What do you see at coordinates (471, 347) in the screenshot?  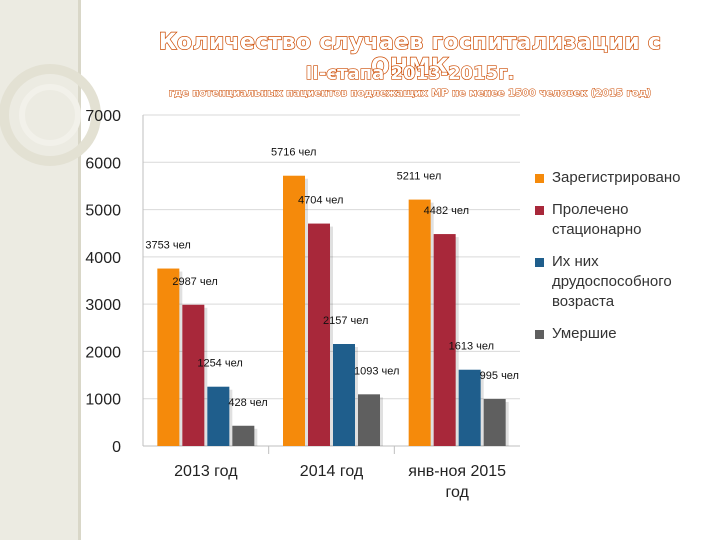 I see `data-label: 1613 чел` at bounding box center [471, 347].